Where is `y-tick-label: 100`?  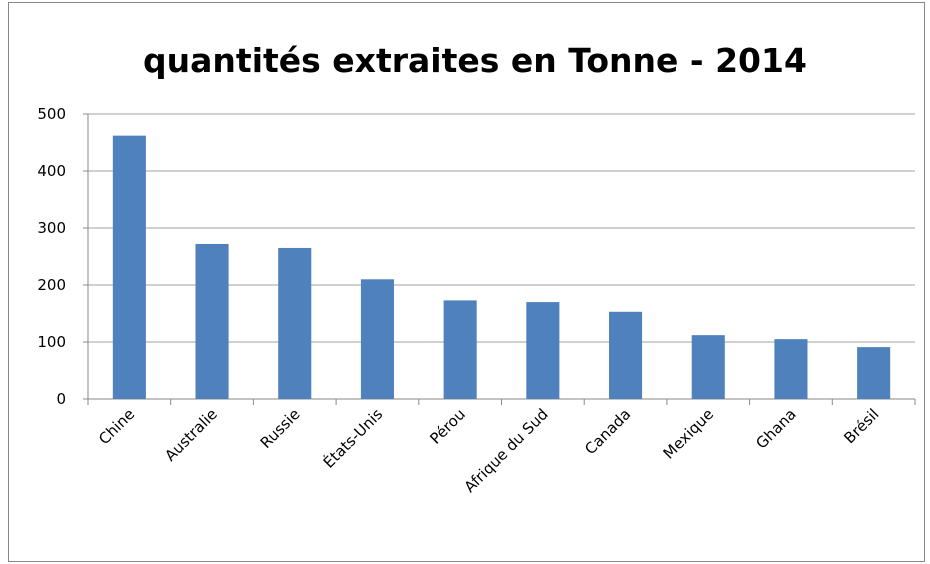
y-tick-label: 100 is located at coordinates (51, 342).